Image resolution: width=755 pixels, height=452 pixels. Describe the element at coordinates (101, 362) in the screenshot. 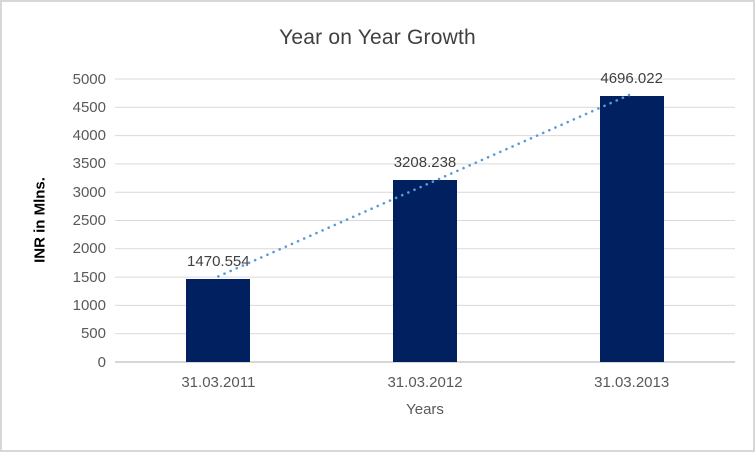

I see `y-tick-label: 0` at that location.